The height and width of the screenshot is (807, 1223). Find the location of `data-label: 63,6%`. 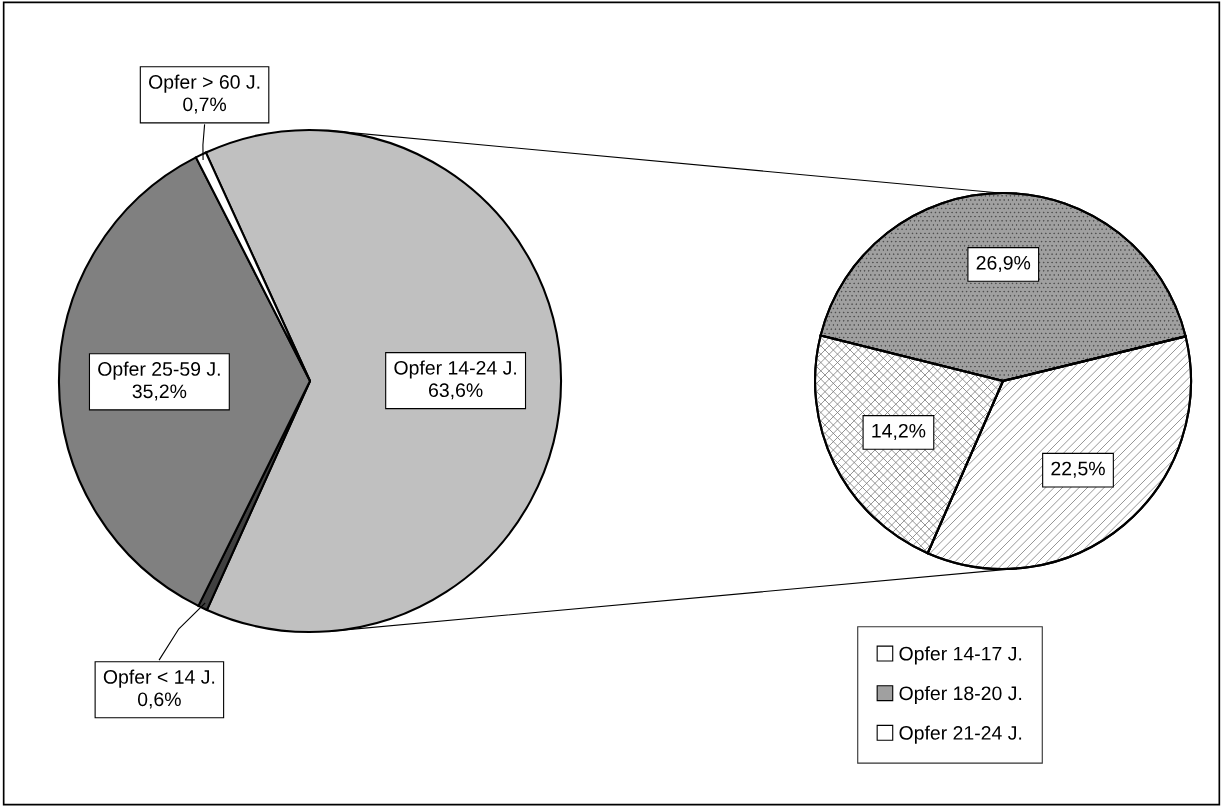

data-label: 63,6% is located at coordinates (456, 391).